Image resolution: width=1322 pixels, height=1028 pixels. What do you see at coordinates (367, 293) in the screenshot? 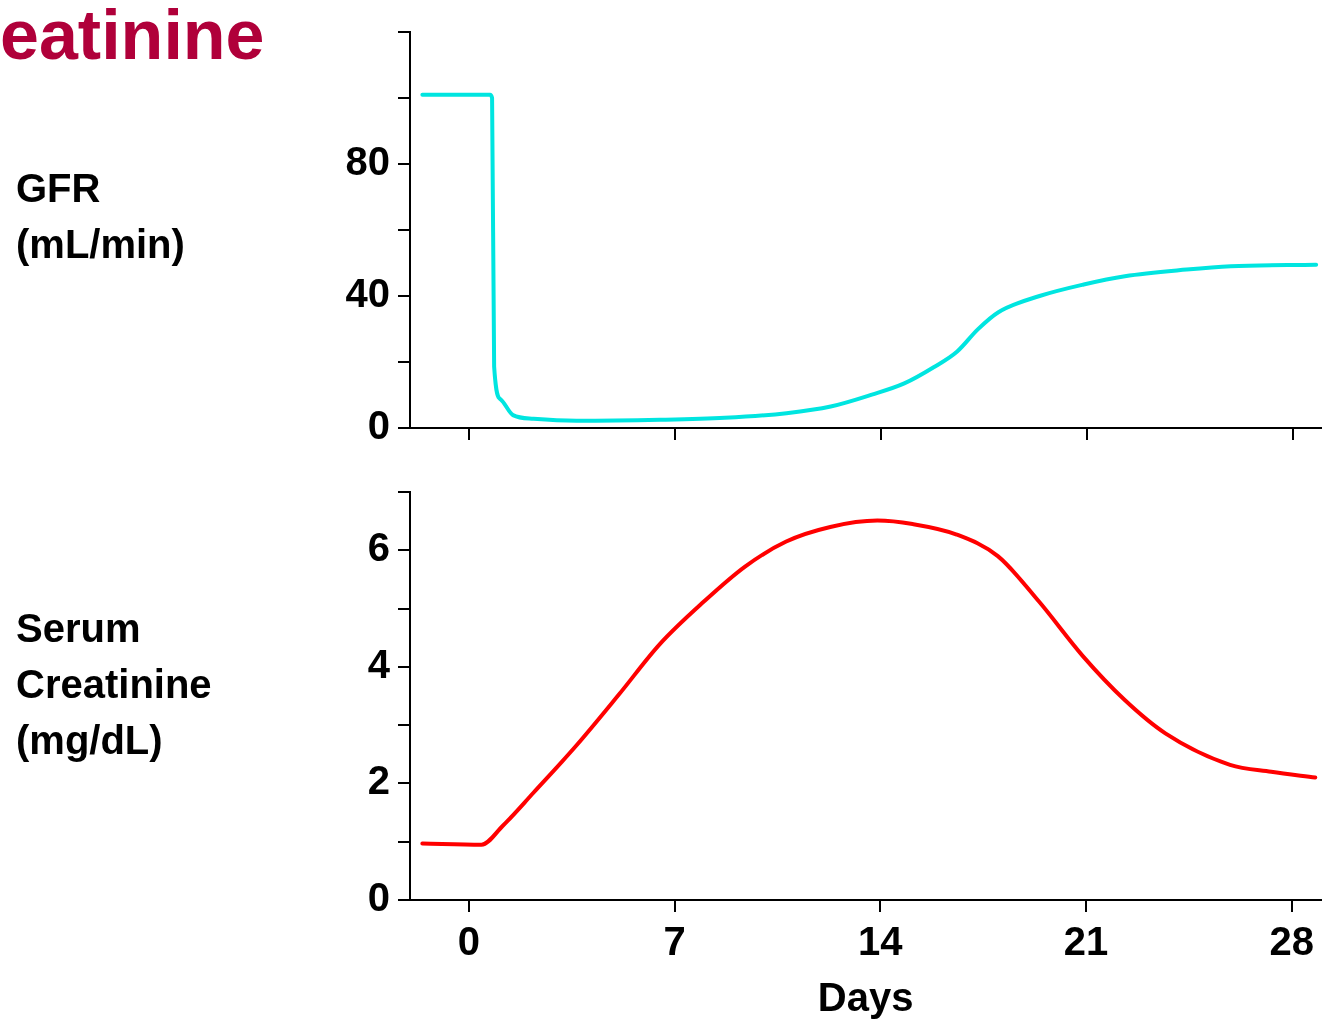
I see `y-tick-label: 40` at bounding box center [367, 293].